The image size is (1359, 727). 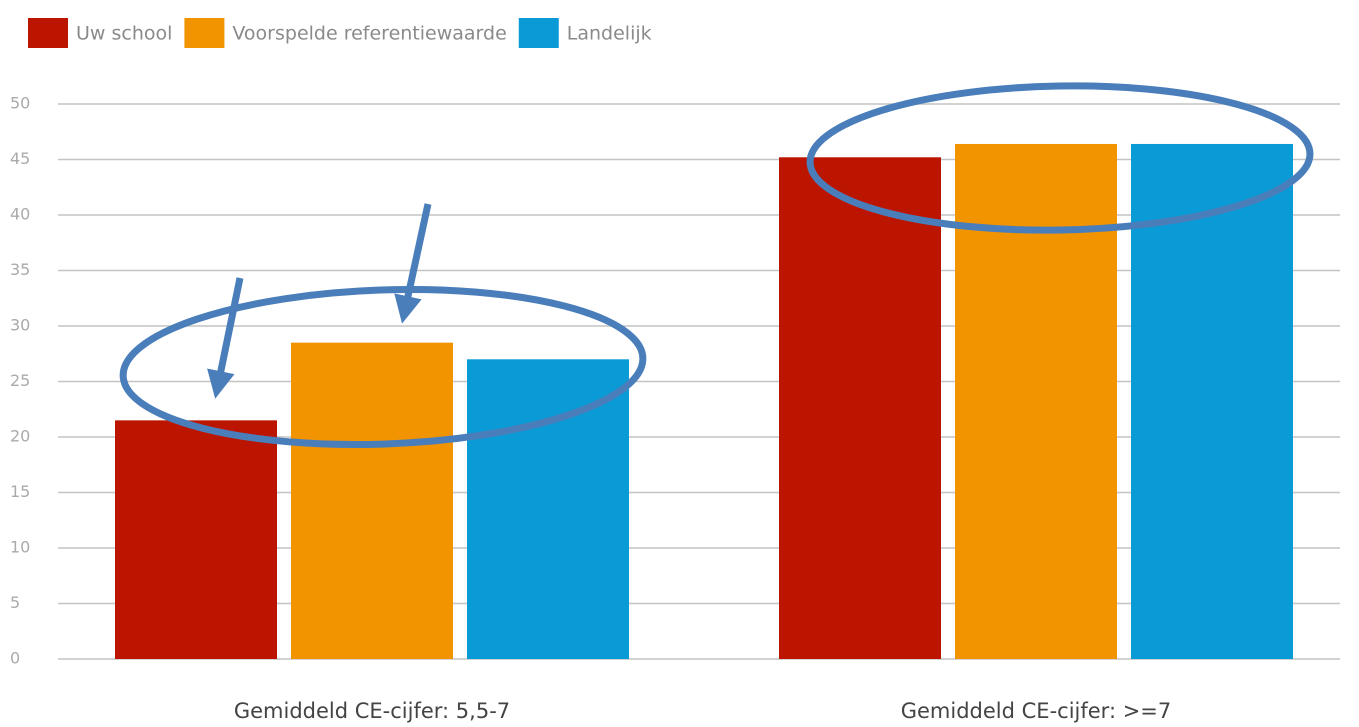 What do you see at coordinates (15, 602) in the screenshot?
I see `y-tick-label: 5` at bounding box center [15, 602].